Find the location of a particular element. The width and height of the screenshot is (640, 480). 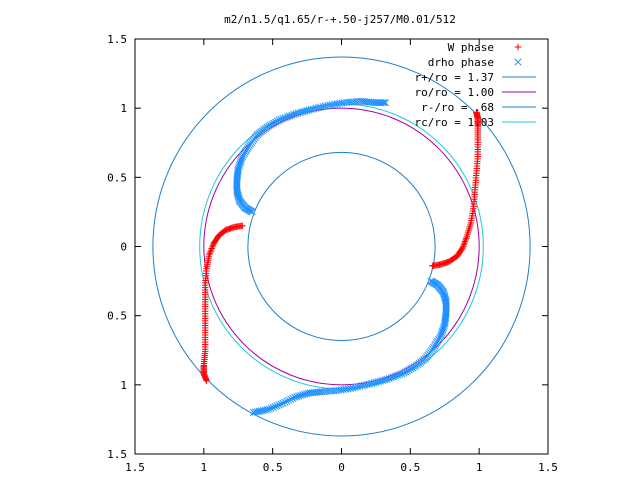

legend-label-ro-ro-1-00: ro/ro = 1.00 is located at coordinates (454, 92).